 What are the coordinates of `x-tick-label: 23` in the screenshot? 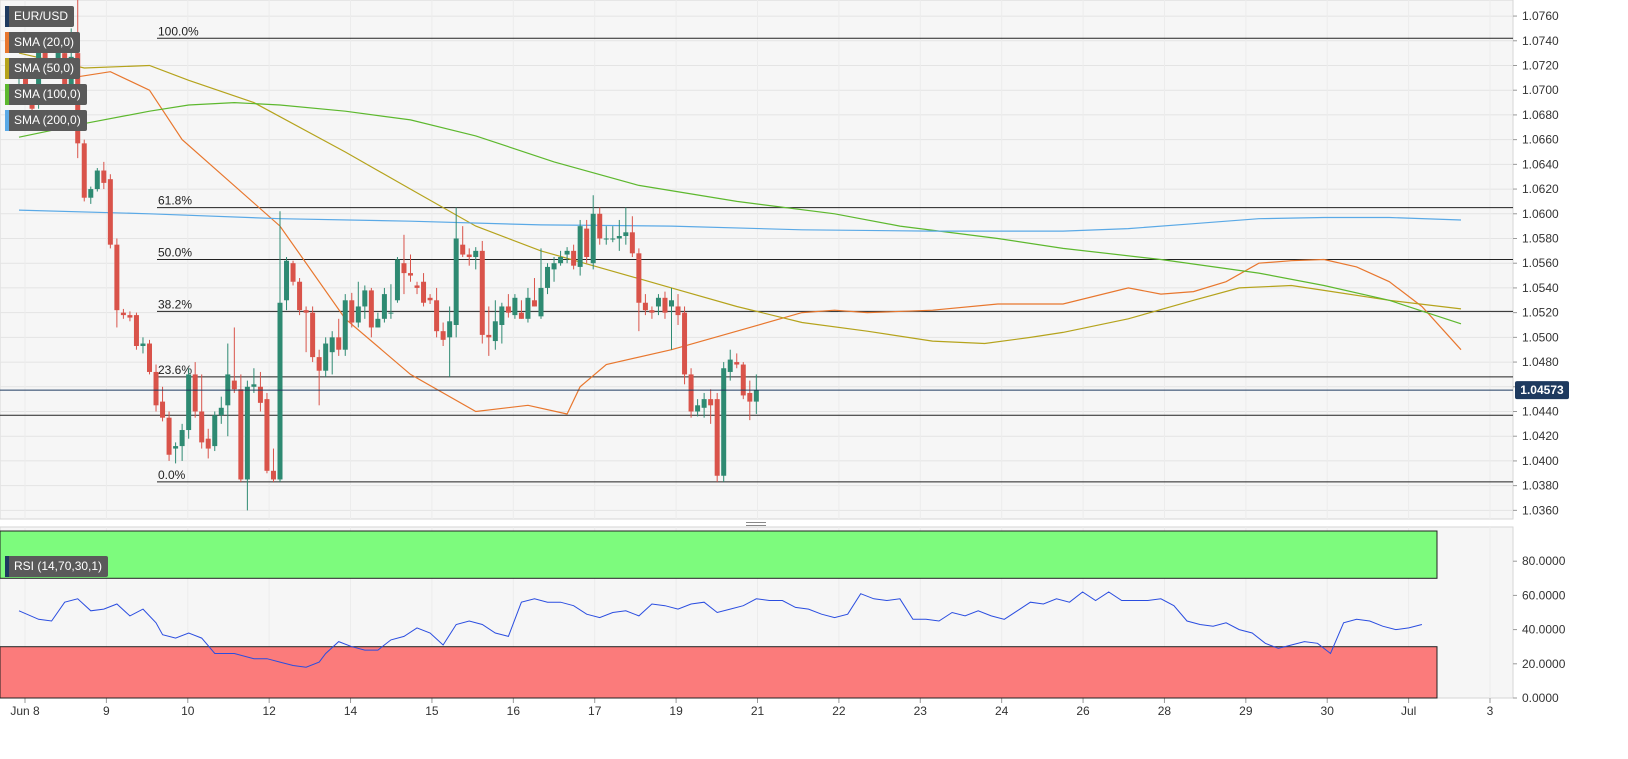 It's located at (921, 711).